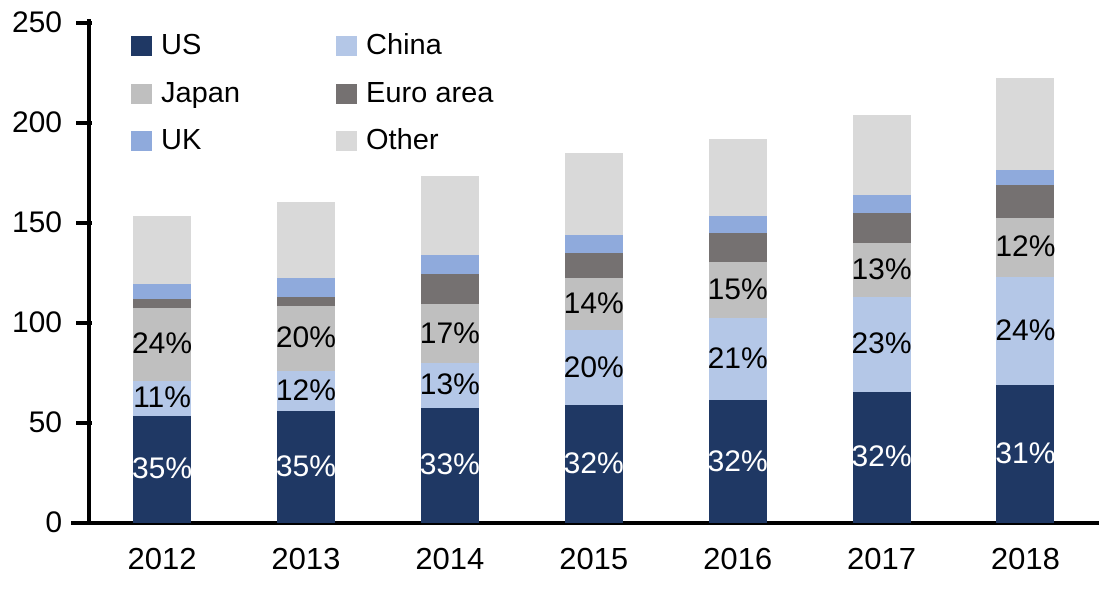 The height and width of the screenshot is (598, 1102). I want to click on legend-swatch-other-icon, so click(346, 140).